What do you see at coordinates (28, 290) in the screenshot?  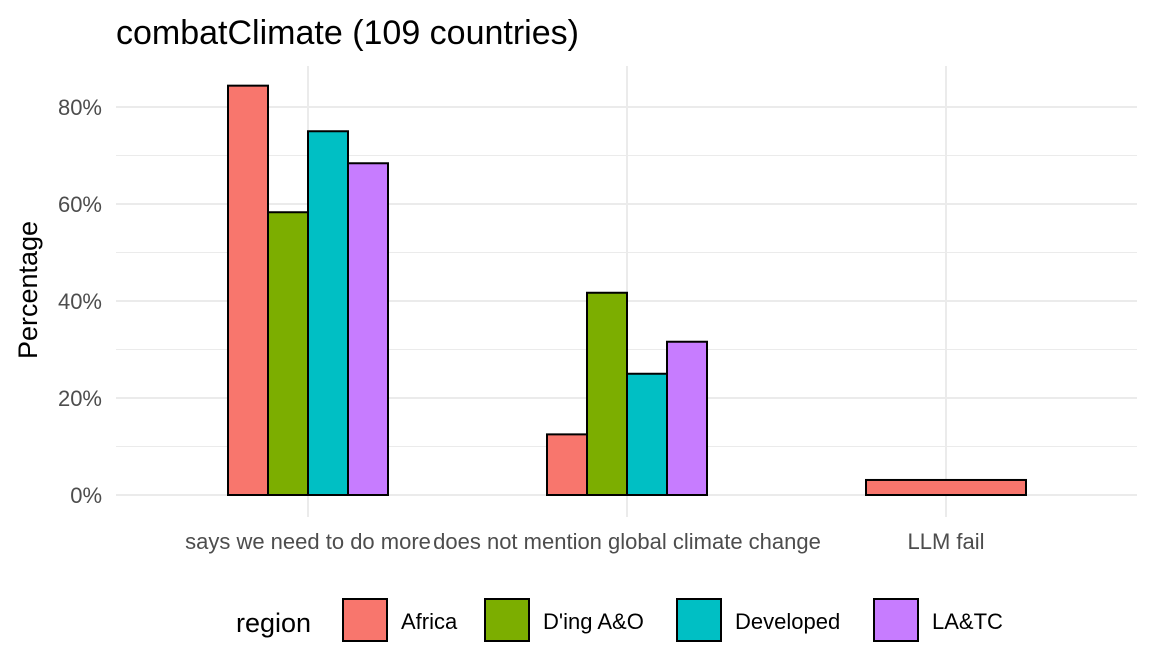 I see `y-axis-label: Percentage` at bounding box center [28, 290].